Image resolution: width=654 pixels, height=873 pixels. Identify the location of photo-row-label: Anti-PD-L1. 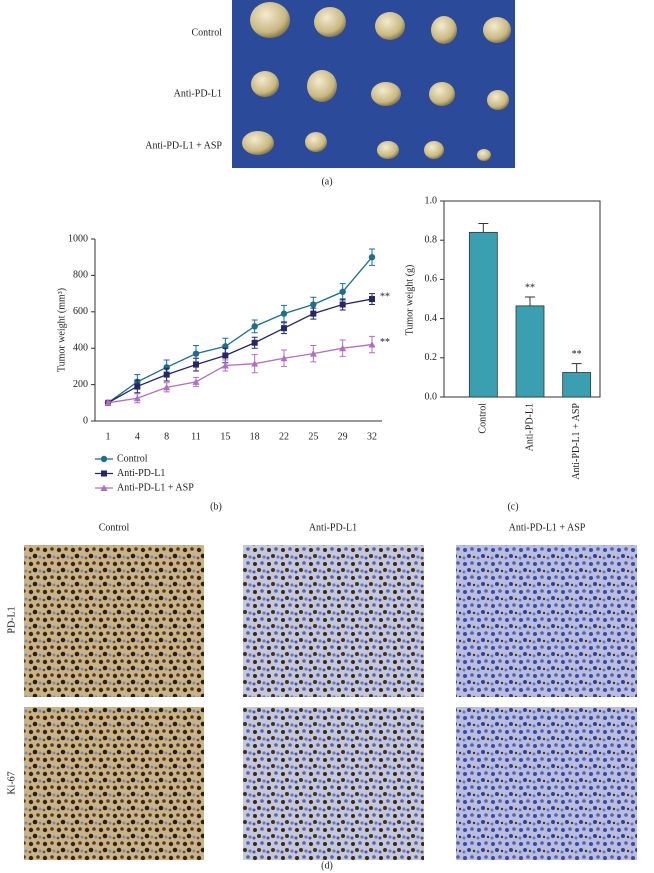
(198, 93).